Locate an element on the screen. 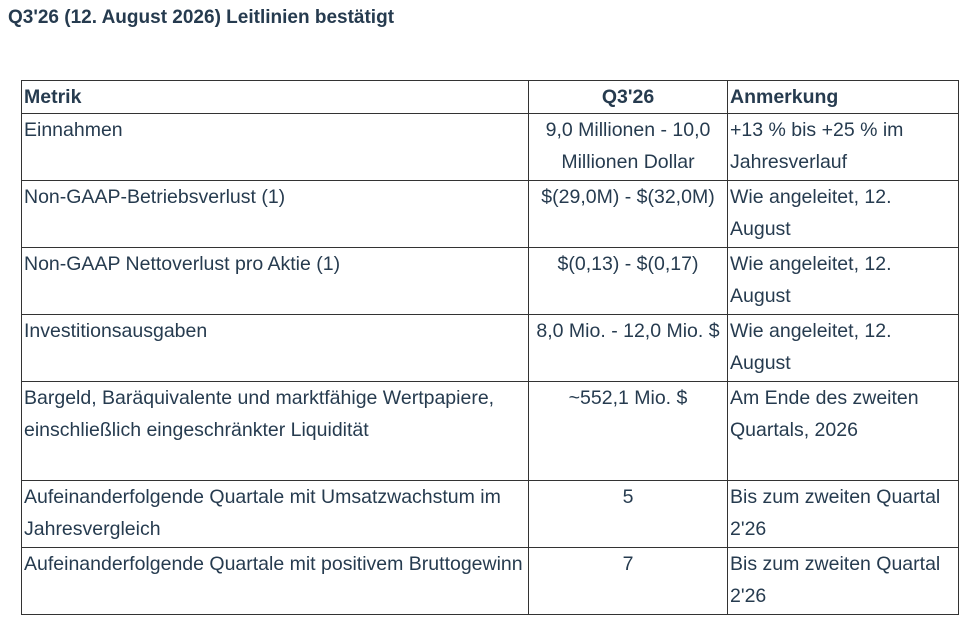  column-header-note: Anmerkung is located at coordinates (843, 97).